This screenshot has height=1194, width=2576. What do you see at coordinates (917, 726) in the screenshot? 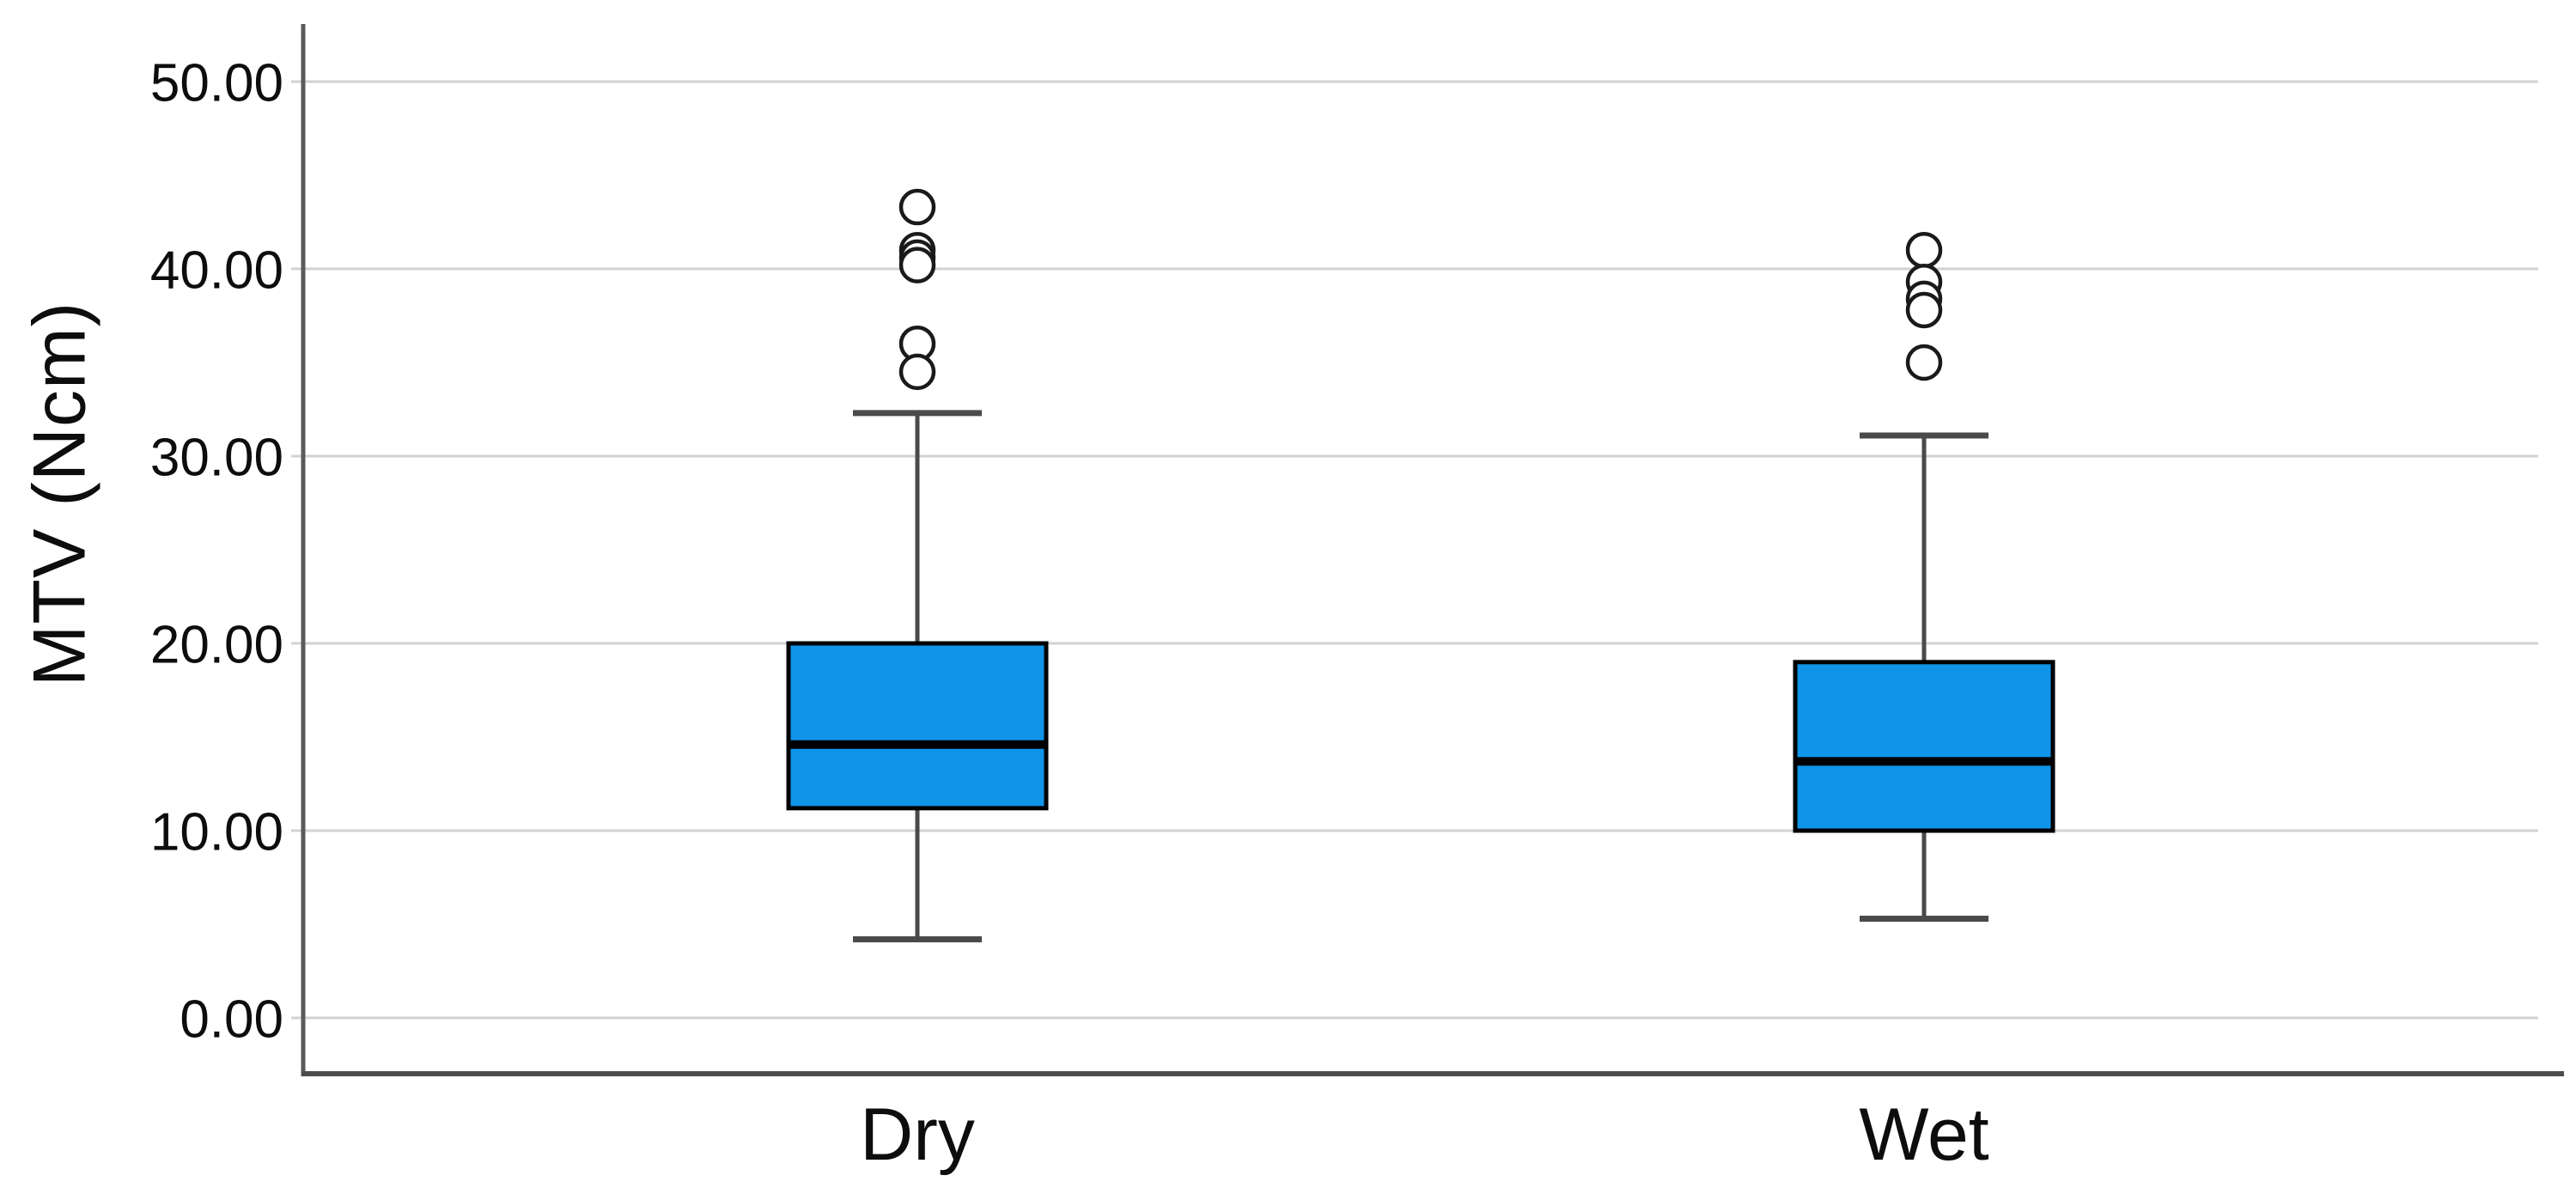
I see `iqr-box-dry` at bounding box center [917, 726].